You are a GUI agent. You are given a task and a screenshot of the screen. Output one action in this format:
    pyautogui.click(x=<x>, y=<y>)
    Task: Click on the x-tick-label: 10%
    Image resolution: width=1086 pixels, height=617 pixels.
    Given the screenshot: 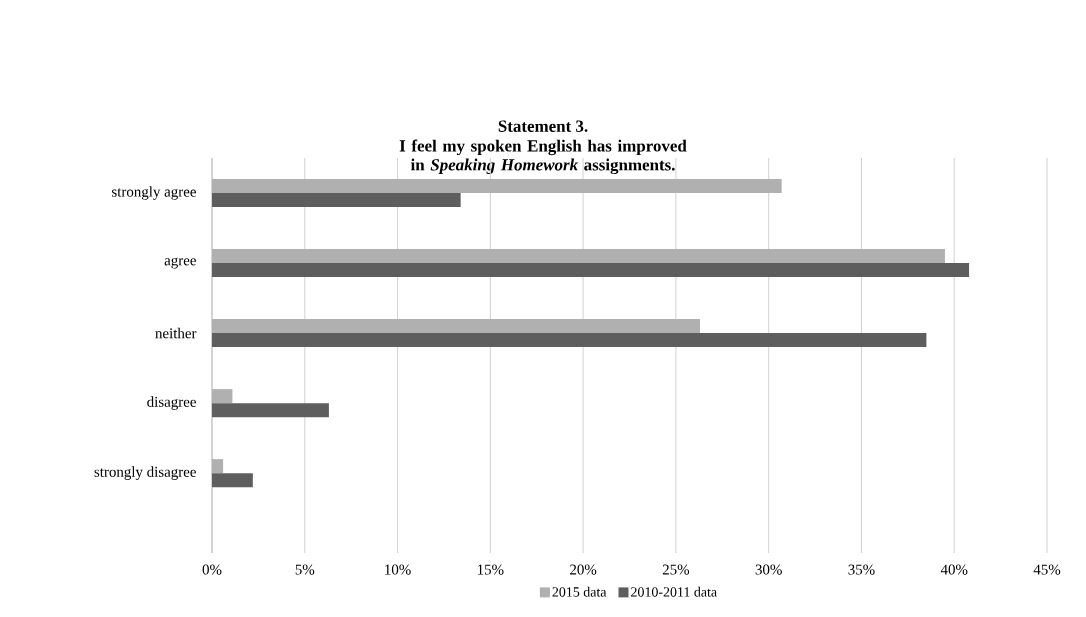 What is the action you would take?
    pyautogui.click(x=398, y=569)
    